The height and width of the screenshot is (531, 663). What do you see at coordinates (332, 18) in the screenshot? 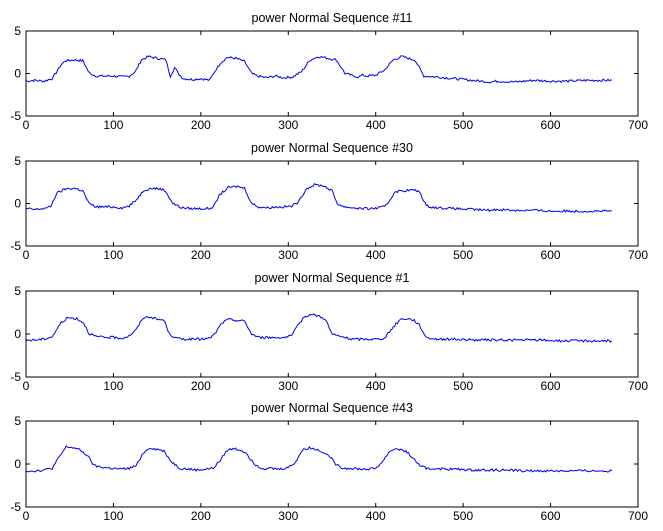
I see `chart-title: power Normal Sequence #11` at bounding box center [332, 18].